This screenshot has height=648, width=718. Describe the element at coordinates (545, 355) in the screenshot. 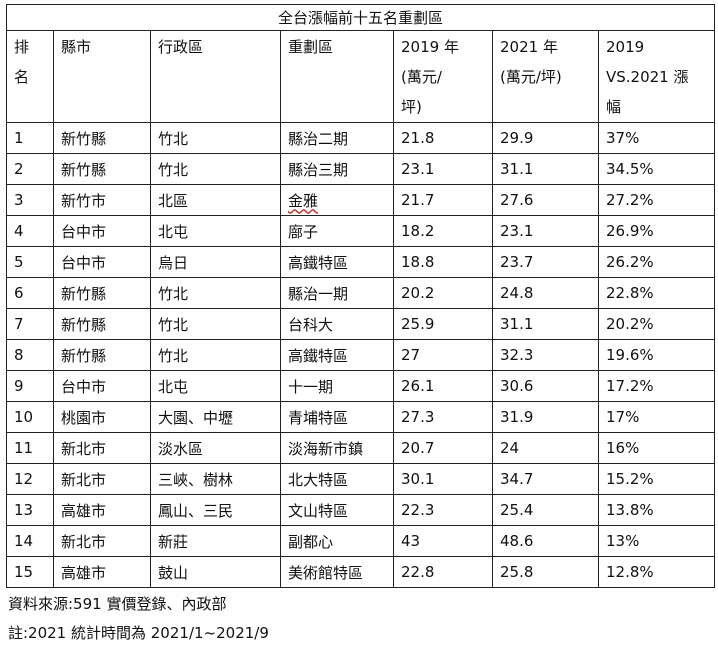

I see `cell-y2021: 32.3` at that location.